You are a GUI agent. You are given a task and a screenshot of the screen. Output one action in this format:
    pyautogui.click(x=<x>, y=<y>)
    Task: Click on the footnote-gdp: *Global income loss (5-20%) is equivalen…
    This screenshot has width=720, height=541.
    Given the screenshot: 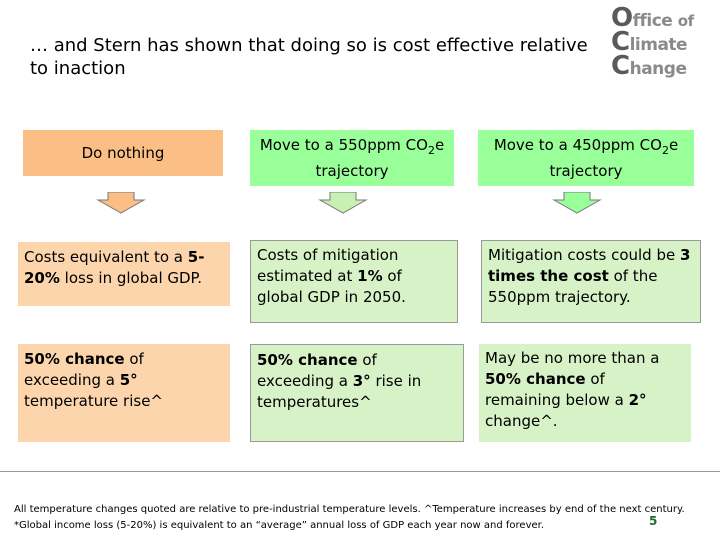 What is the action you would take?
    pyautogui.click(x=279, y=525)
    